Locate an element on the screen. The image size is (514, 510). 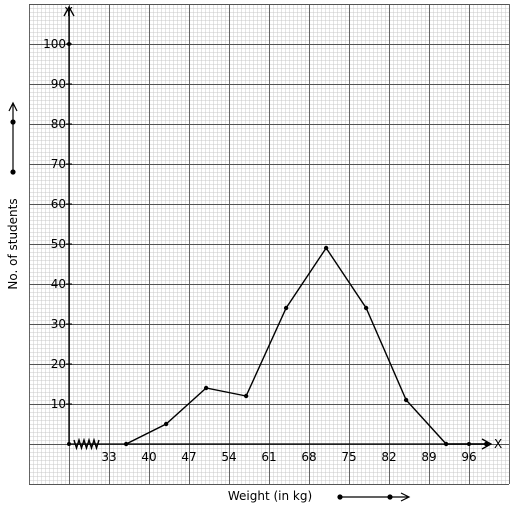
x-axis-arrowhead is located at coordinates (487, 444).